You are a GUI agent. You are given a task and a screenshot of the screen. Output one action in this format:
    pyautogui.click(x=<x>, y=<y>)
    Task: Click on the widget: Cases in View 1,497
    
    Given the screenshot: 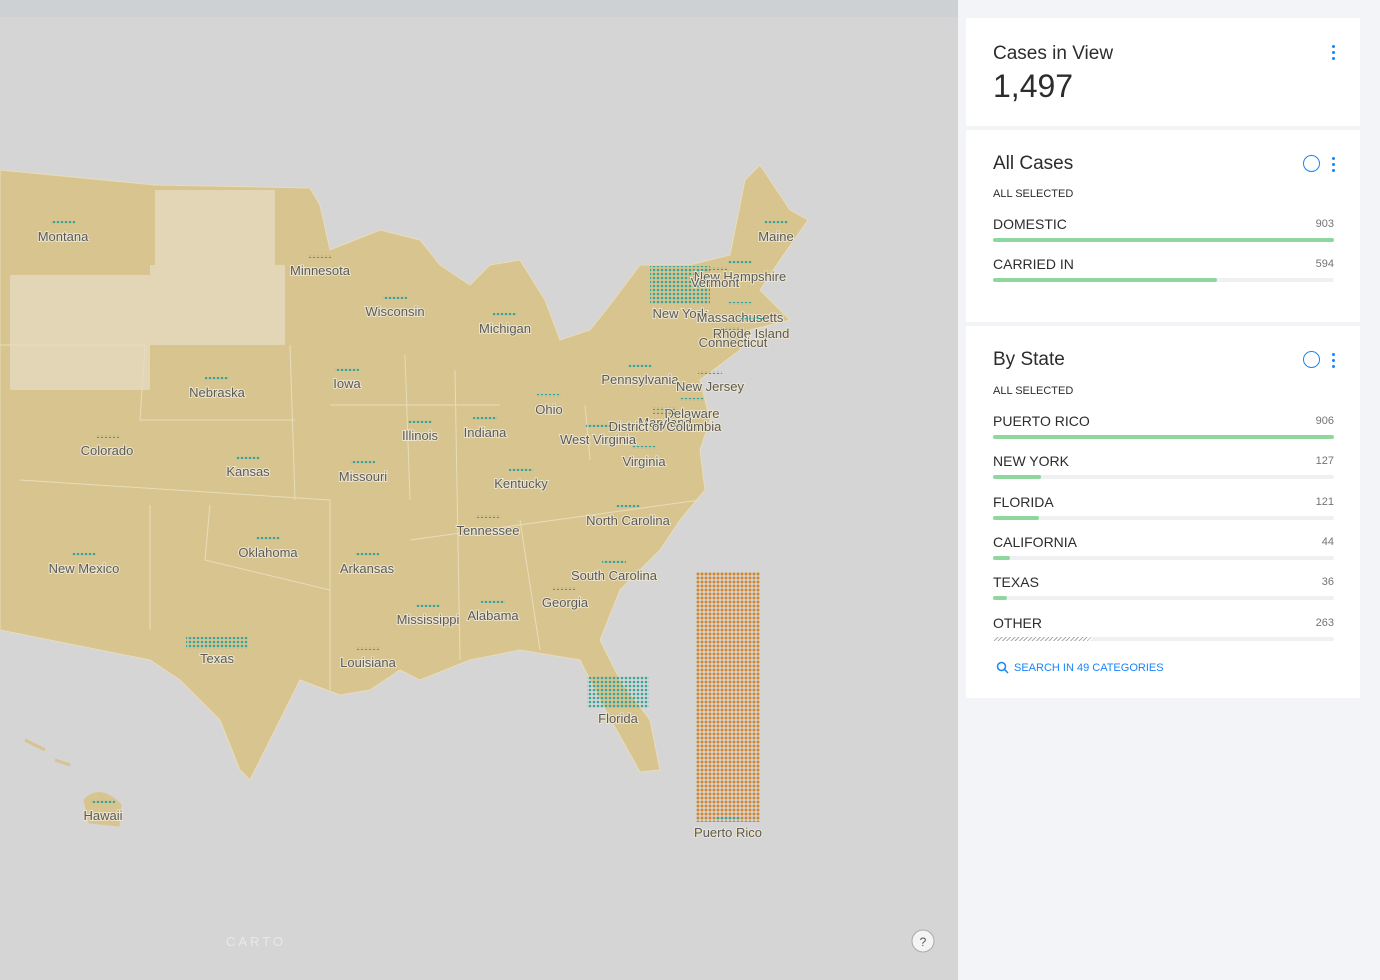 What is the action you would take?
    pyautogui.click(x=1163, y=72)
    